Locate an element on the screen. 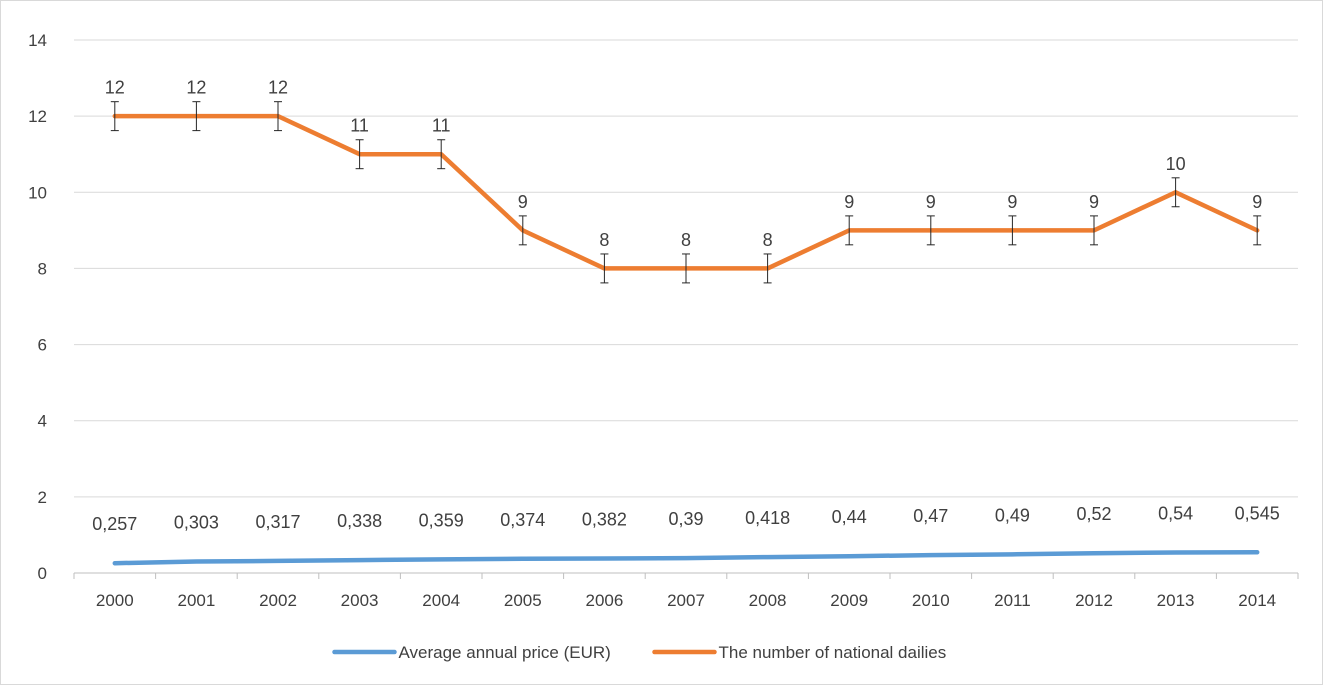 This screenshot has height=689, width=1323. x-tick-label: 2009 is located at coordinates (849, 600).